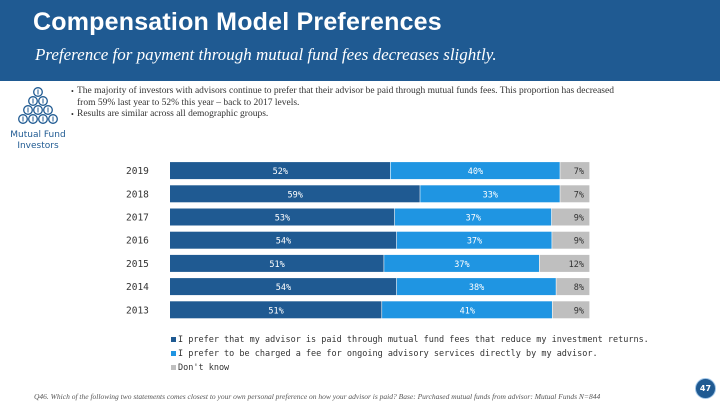 This screenshot has height=405, width=720. What do you see at coordinates (137, 218) in the screenshot?
I see `category-label: 2017` at bounding box center [137, 218].